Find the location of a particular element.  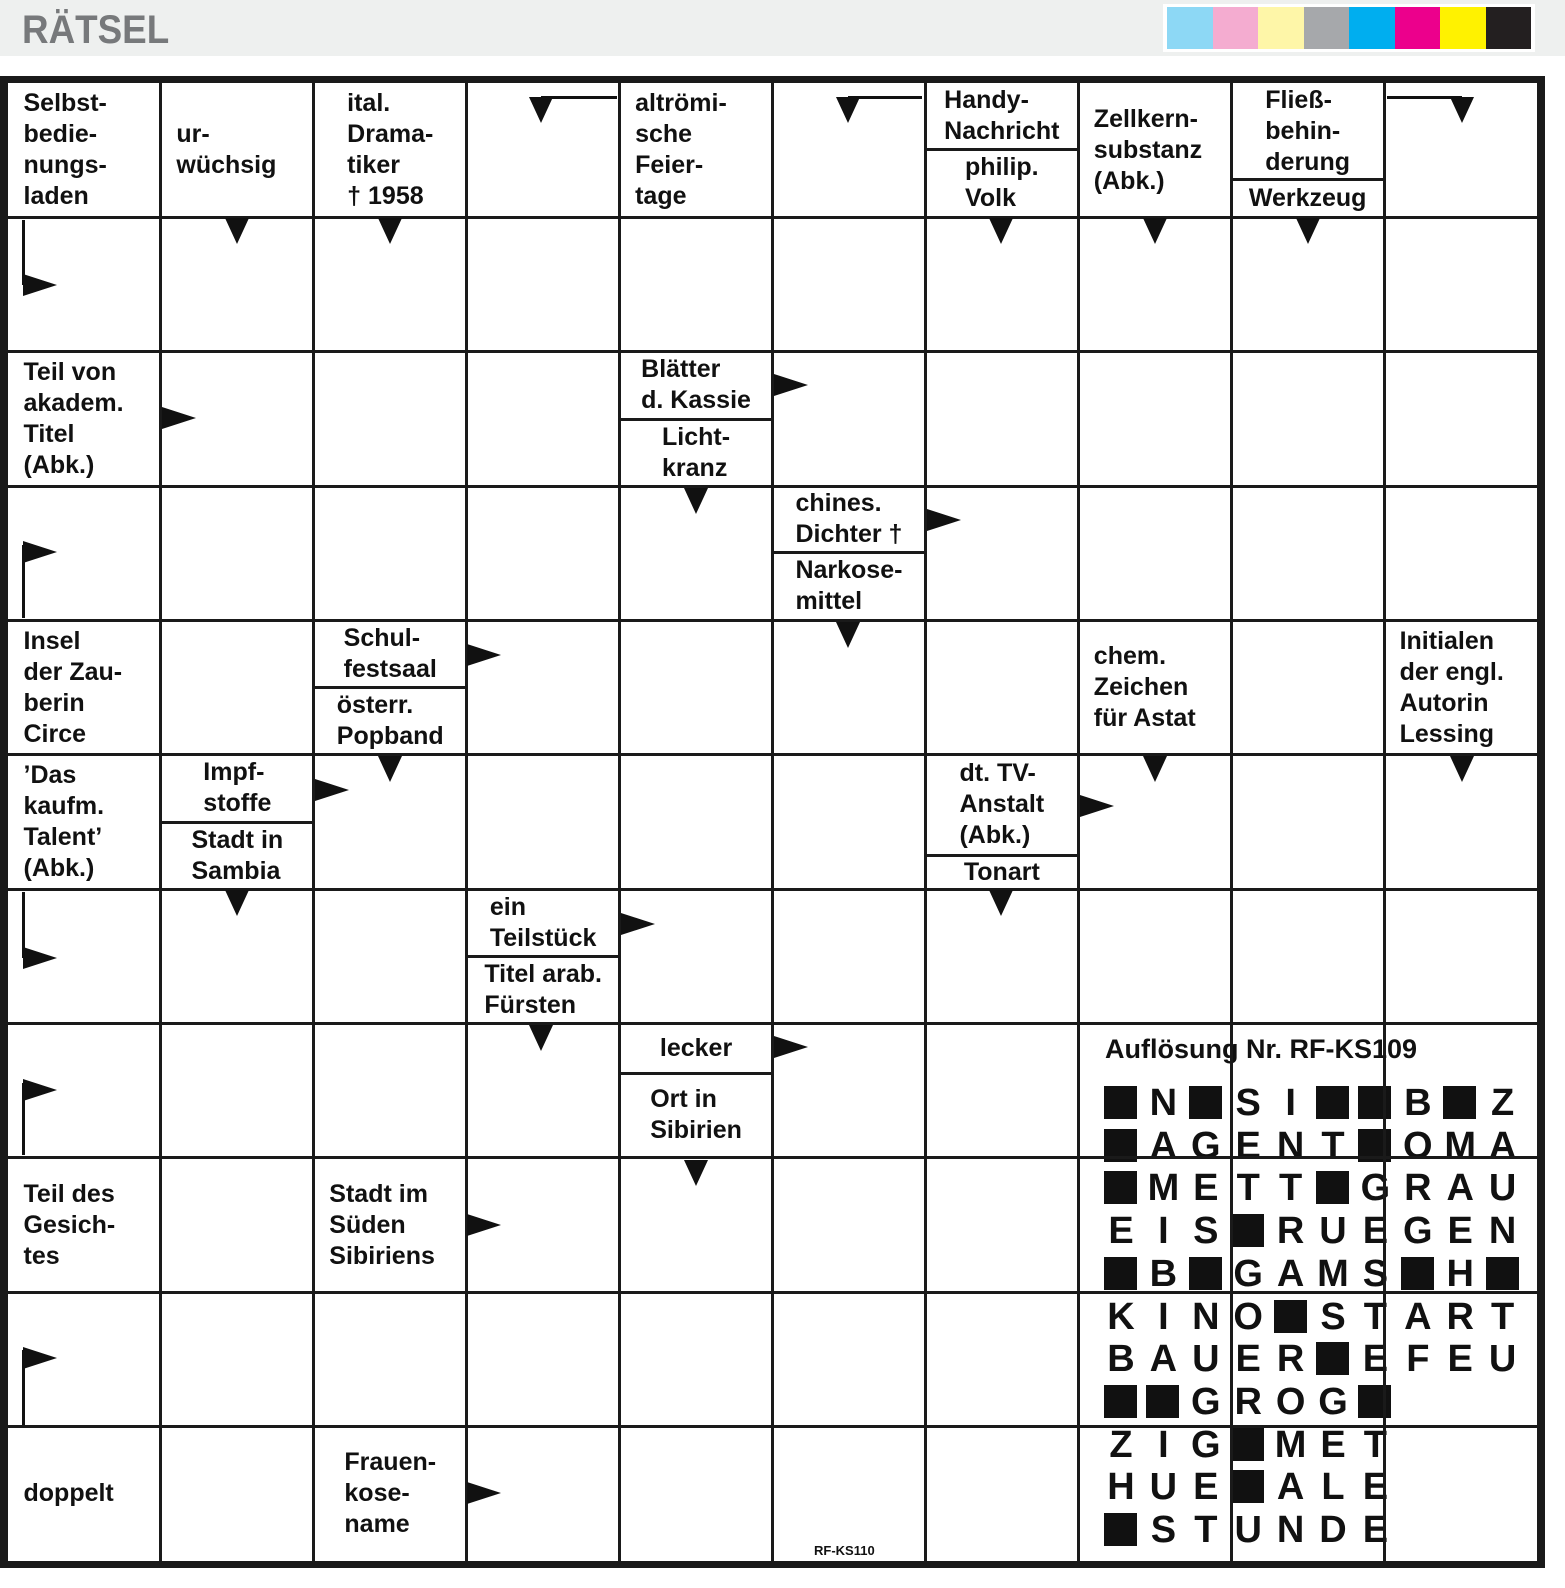

clue-cell: ’Das kaufm. Talent’ (Abk.) is located at coordinates (84, 822).